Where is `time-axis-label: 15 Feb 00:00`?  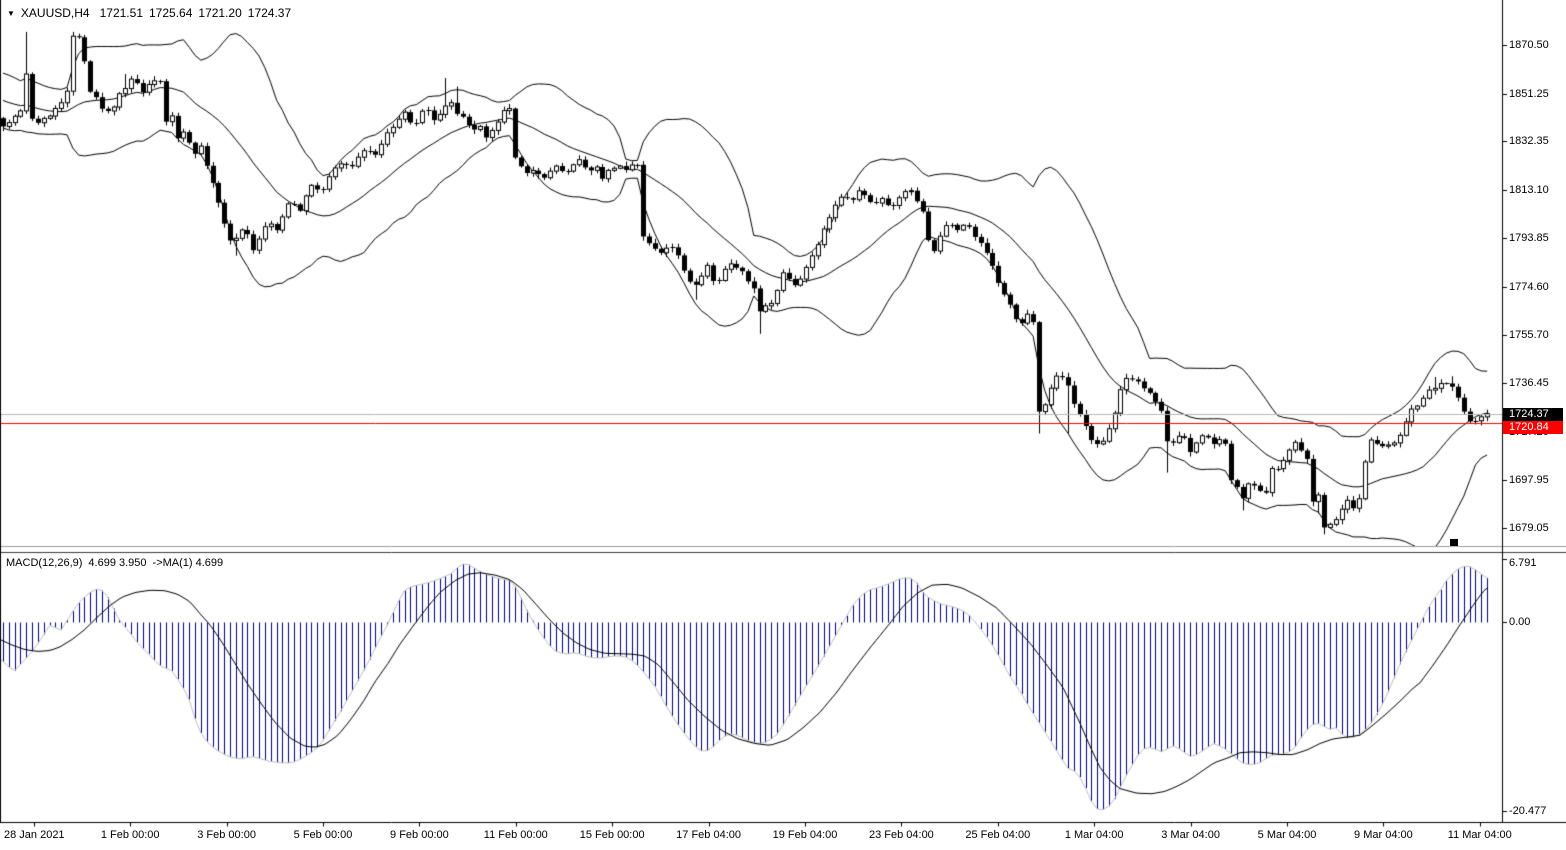
time-axis-label: 15 Feb 00:00 is located at coordinates (612, 835).